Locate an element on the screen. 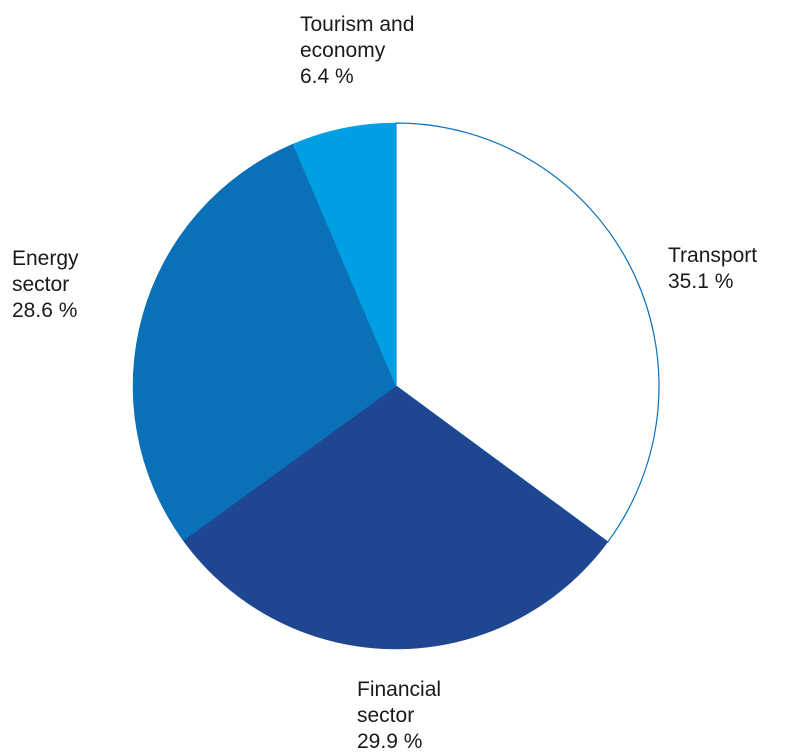 Image resolution: width=787 pixels, height=756 pixels. value-label: 35.1 % is located at coordinates (701, 281).